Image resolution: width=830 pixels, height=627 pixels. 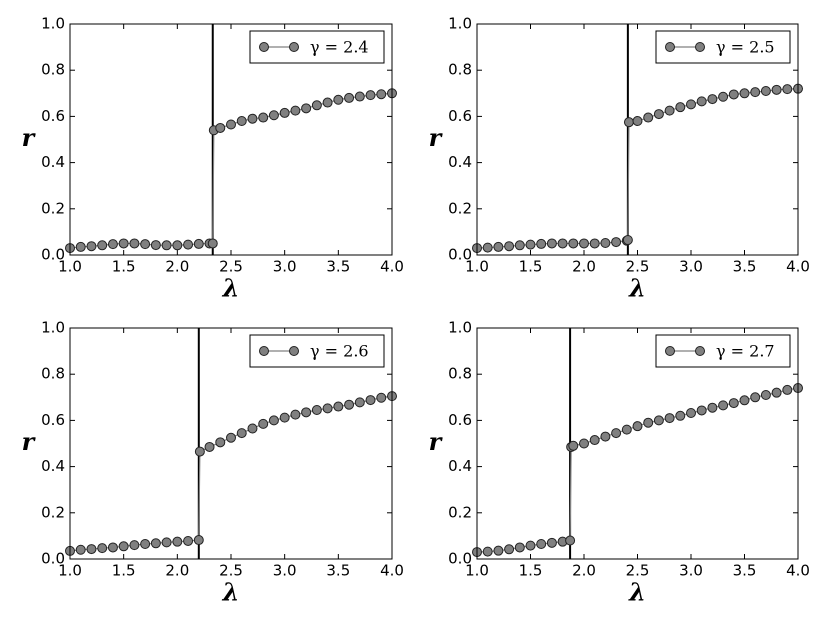 What do you see at coordinates (637, 139) in the screenshot?
I see `axes-frame` at bounding box center [637, 139].